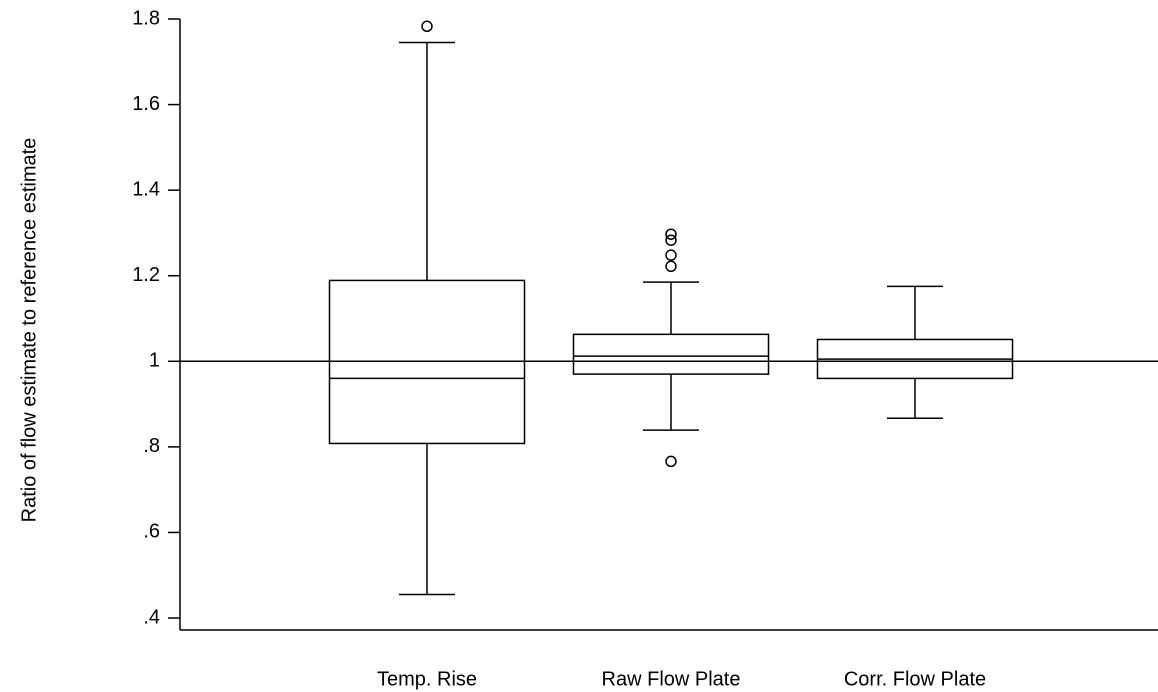  What do you see at coordinates (151, 617) in the screenshot?
I see `y-tick-label: .4` at bounding box center [151, 617].